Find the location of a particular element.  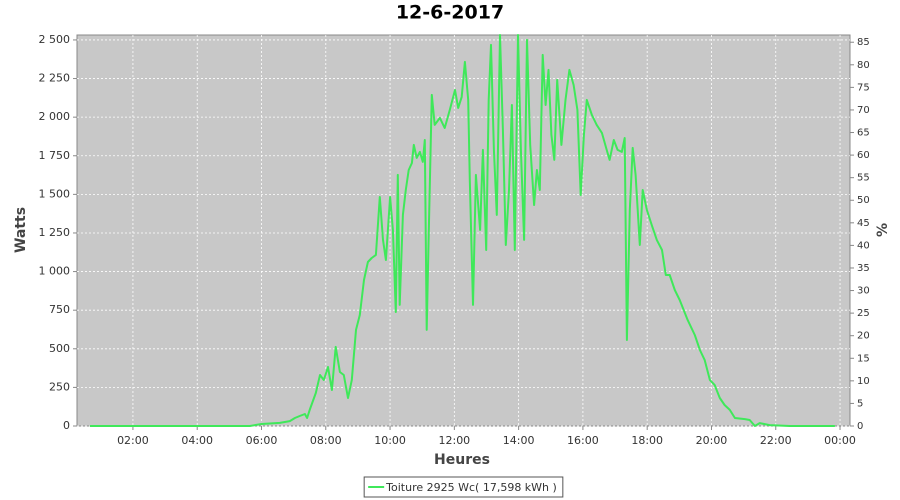

x-tick-label: 16:00 is located at coordinates (583, 440).